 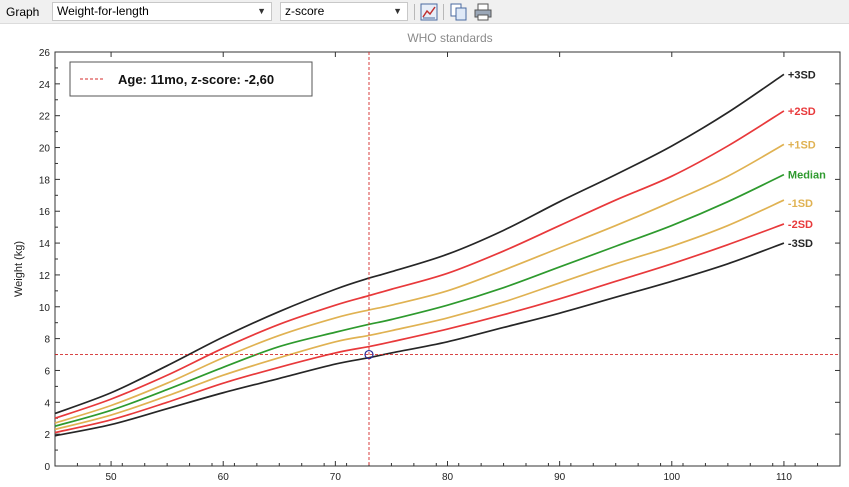 What do you see at coordinates (449, 38) in the screenshot?
I see `chart-title: WHO standards` at bounding box center [449, 38].